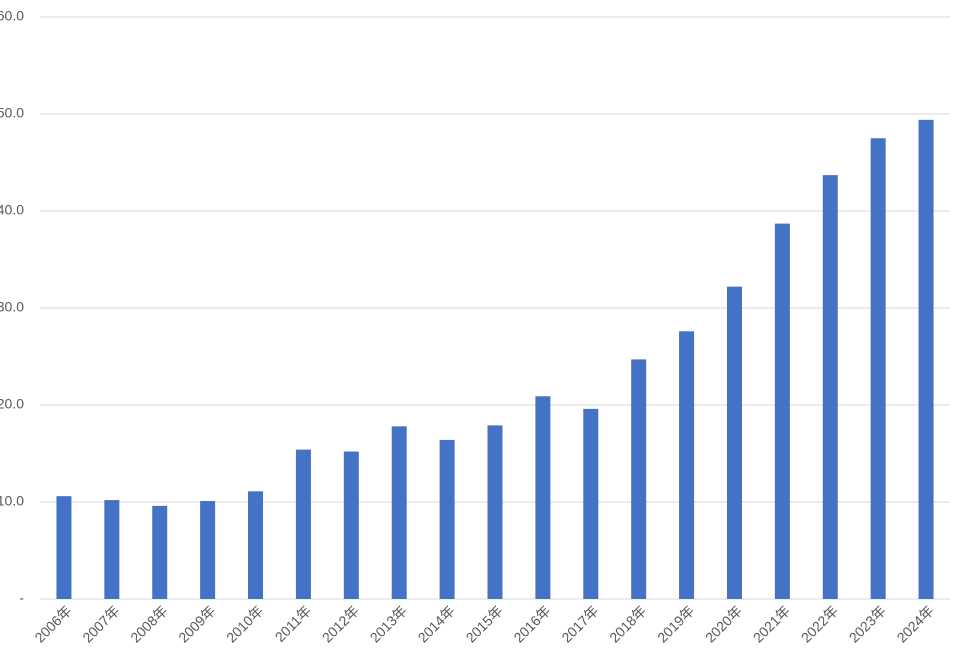 The width and height of the screenshot is (965, 668). What do you see at coordinates (244, 623) in the screenshot?
I see `x-tick-label: 2010年` at bounding box center [244, 623].